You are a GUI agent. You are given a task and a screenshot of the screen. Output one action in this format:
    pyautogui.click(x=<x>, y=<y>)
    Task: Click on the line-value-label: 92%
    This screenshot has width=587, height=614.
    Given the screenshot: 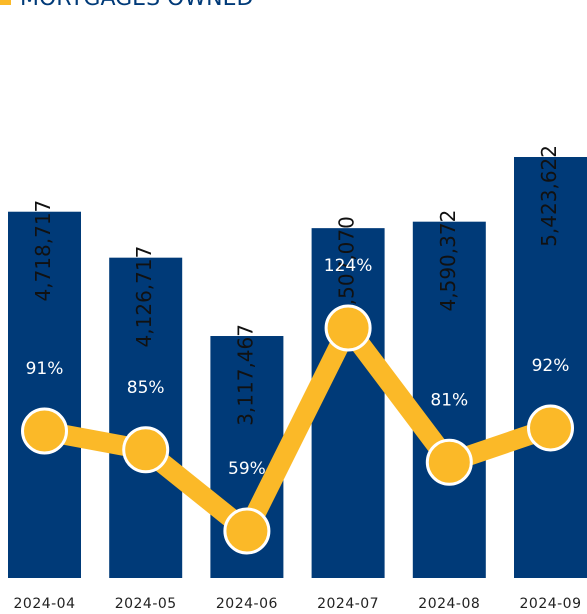 What is the action you would take?
    pyautogui.click(x=551, y=366)
    